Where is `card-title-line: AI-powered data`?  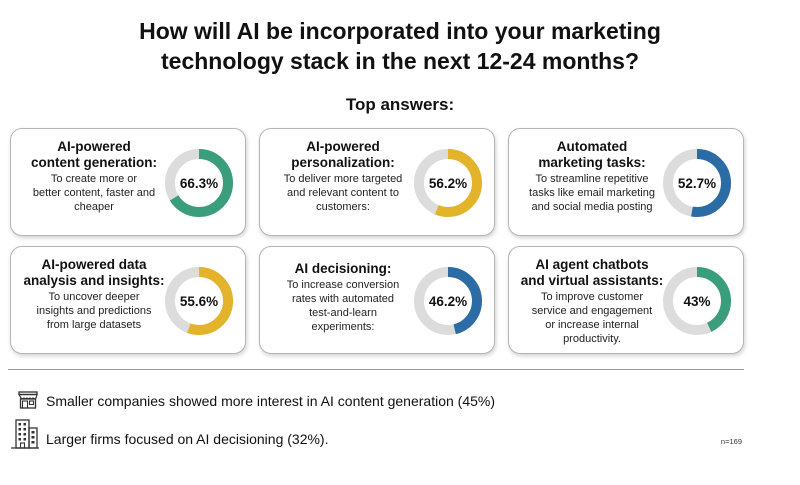 card-title-line: AI-powered data is located at coordinates (94, 264).